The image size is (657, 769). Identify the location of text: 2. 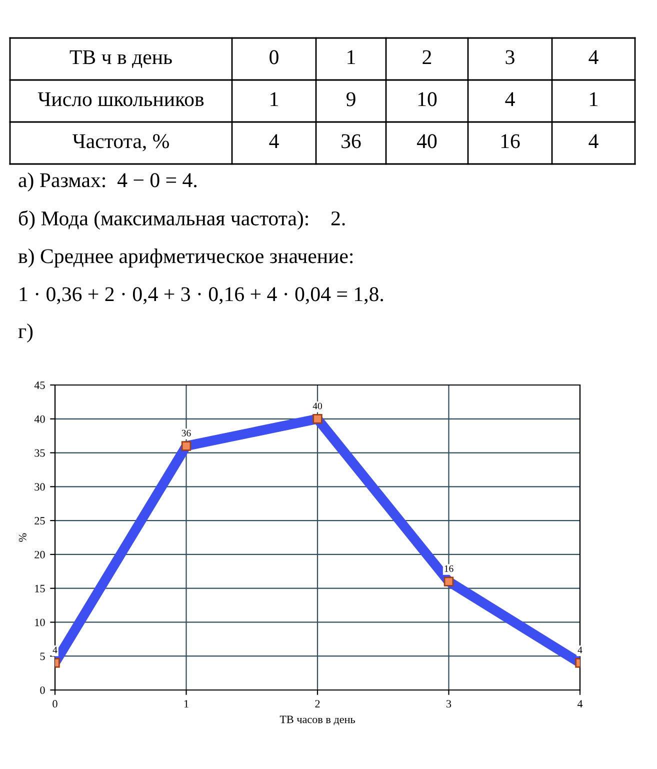
(427, 57).